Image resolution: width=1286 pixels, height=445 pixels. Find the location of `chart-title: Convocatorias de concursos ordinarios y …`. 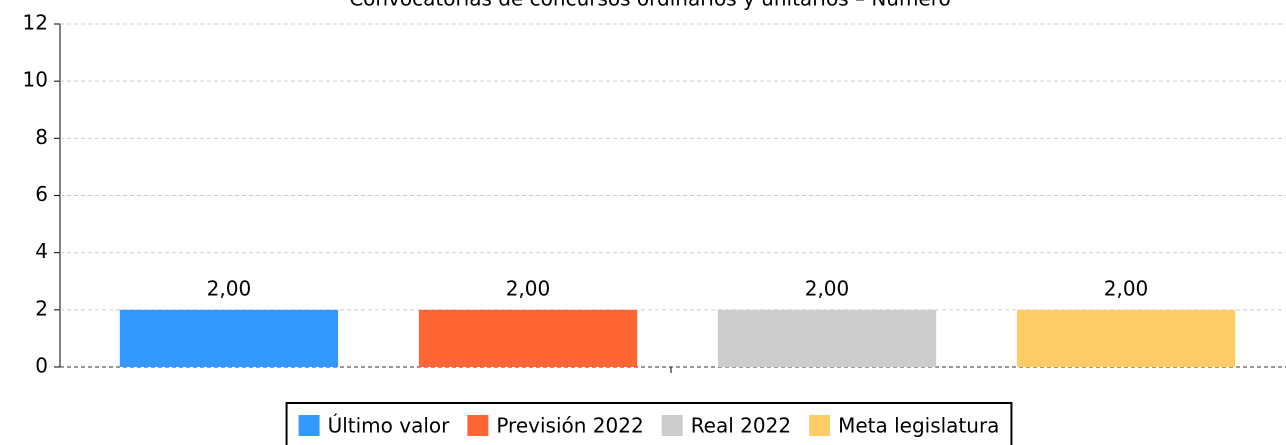

chart-title: Convocatorias de concursos ordinarios y … is located at coordinates (650, 5).